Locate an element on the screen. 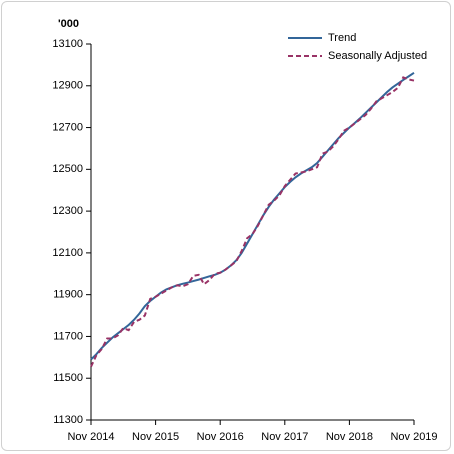 The image size is (454, 454). legend-label: Trend is located at coordinates (342, 38).